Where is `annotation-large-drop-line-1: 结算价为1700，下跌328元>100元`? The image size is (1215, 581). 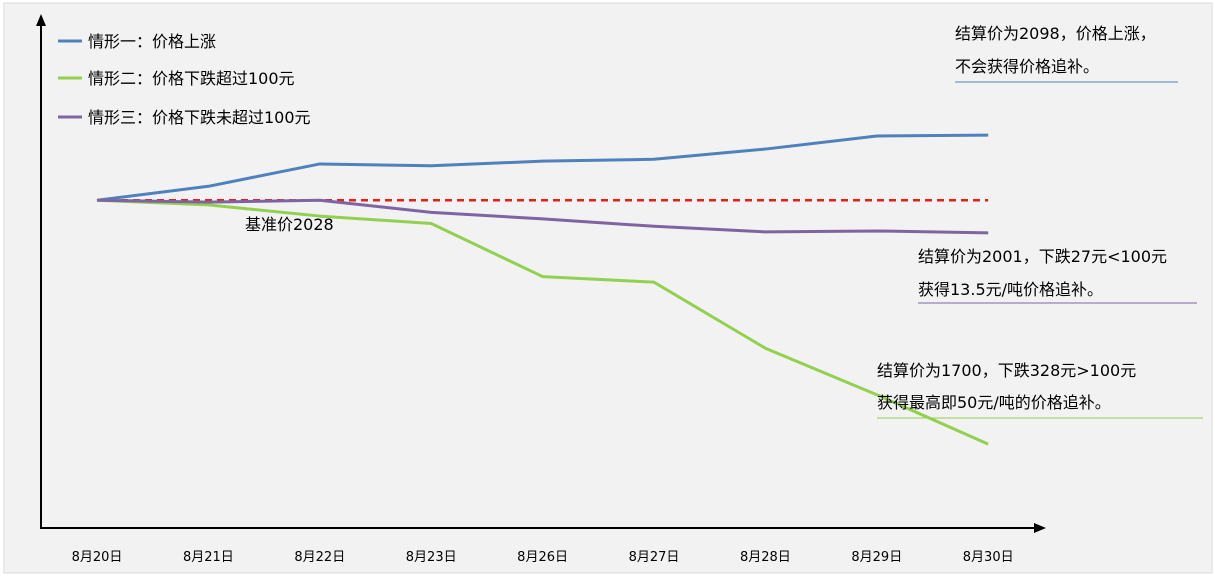
annotation-large-drop-line-1: 结算价为1700，下跌328元>100元 is located at coordinates (1006, 370).